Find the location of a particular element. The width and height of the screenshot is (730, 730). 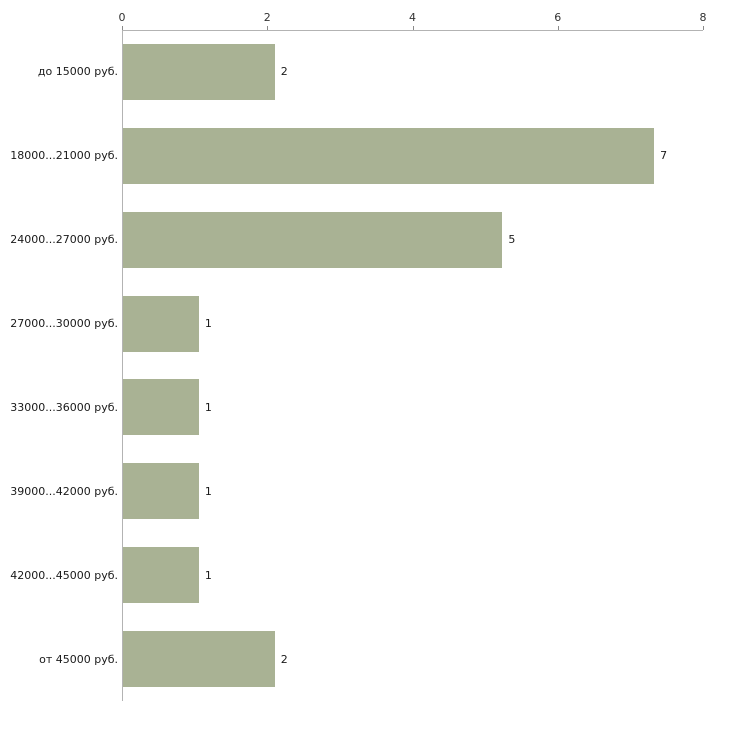

chart-row: 42000...45000 руб. 1 is located at coordinates (365, 575).